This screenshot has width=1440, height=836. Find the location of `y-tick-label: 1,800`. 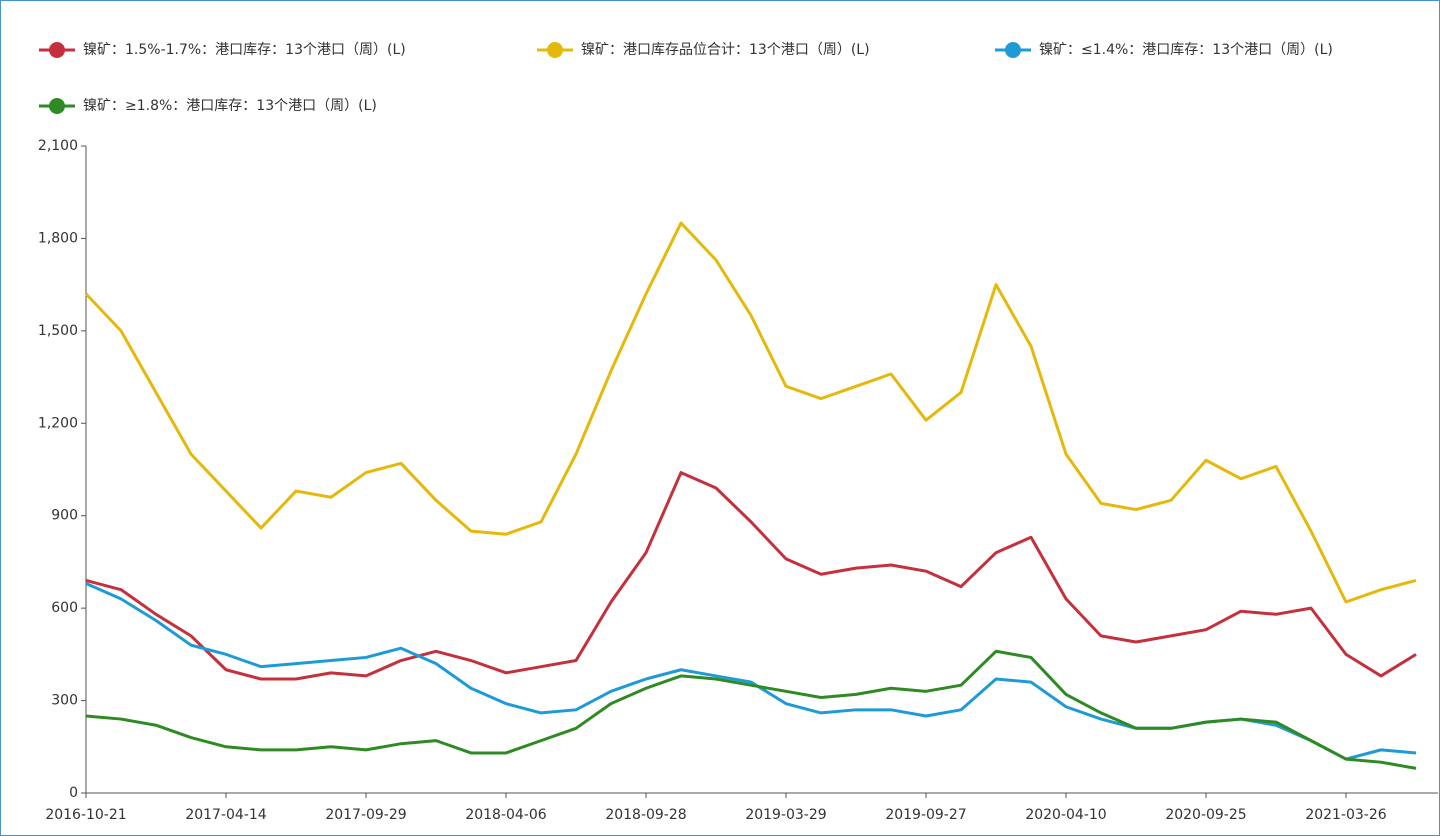

y-tick-label: 1,800 is located at coordinates (58, 238).